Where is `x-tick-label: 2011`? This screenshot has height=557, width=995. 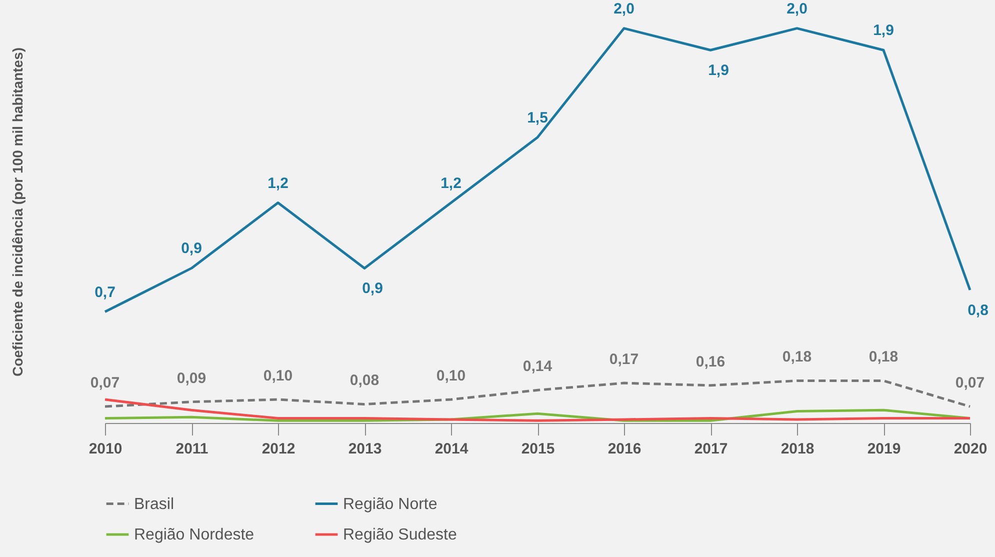
x-tick-label: 2011 is located at coordinates (192, 449).